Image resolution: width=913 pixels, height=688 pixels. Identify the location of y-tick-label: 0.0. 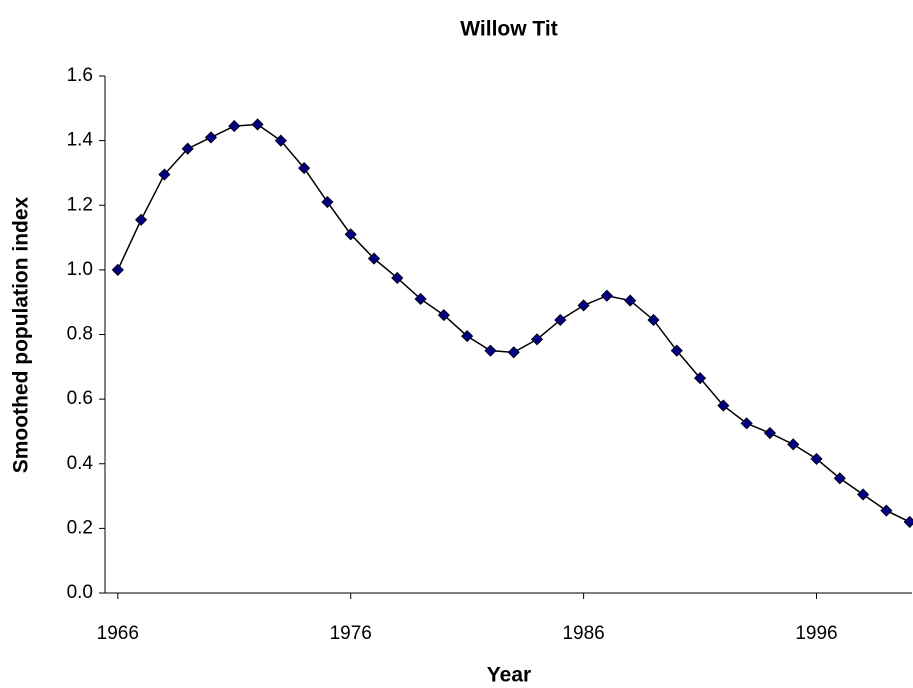
(80, 592).